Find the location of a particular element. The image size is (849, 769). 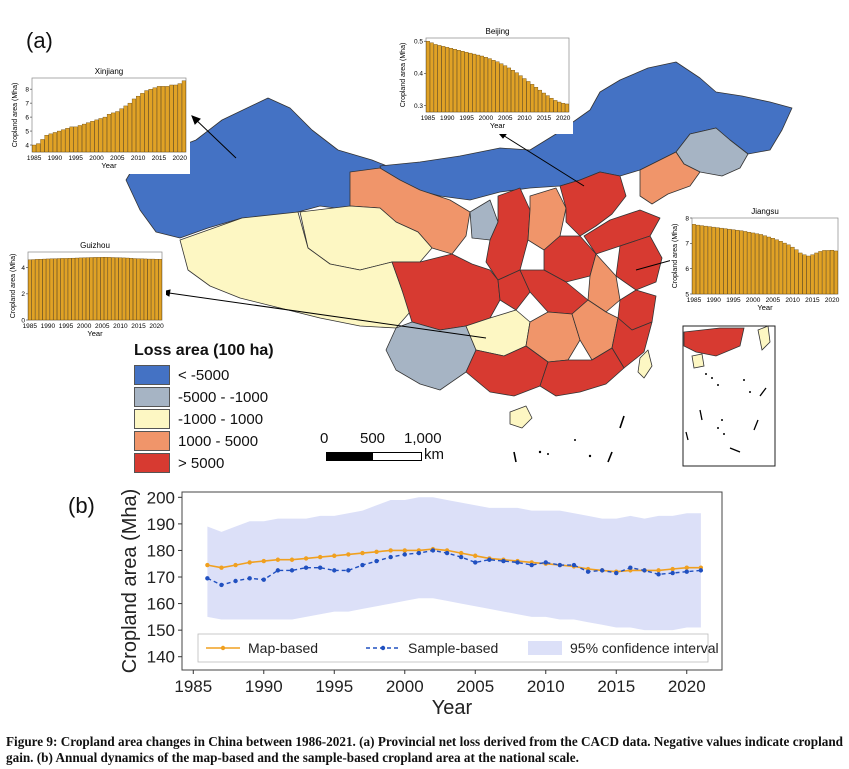

inset-ytick-label: 7 is located at coordinates (27, 103).